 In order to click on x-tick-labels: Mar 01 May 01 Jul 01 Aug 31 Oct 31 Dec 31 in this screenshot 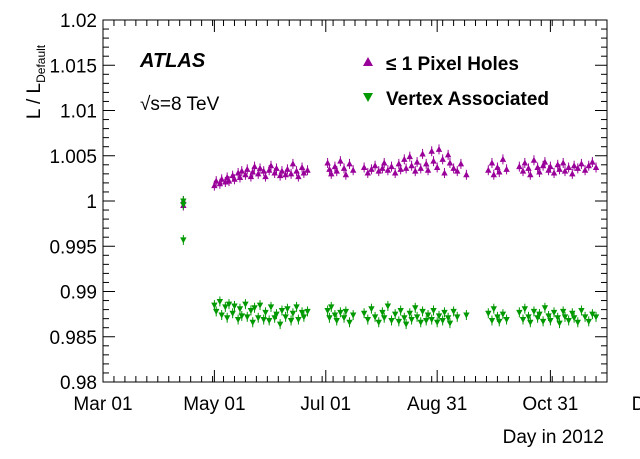, I will do `click(356, 404)`.